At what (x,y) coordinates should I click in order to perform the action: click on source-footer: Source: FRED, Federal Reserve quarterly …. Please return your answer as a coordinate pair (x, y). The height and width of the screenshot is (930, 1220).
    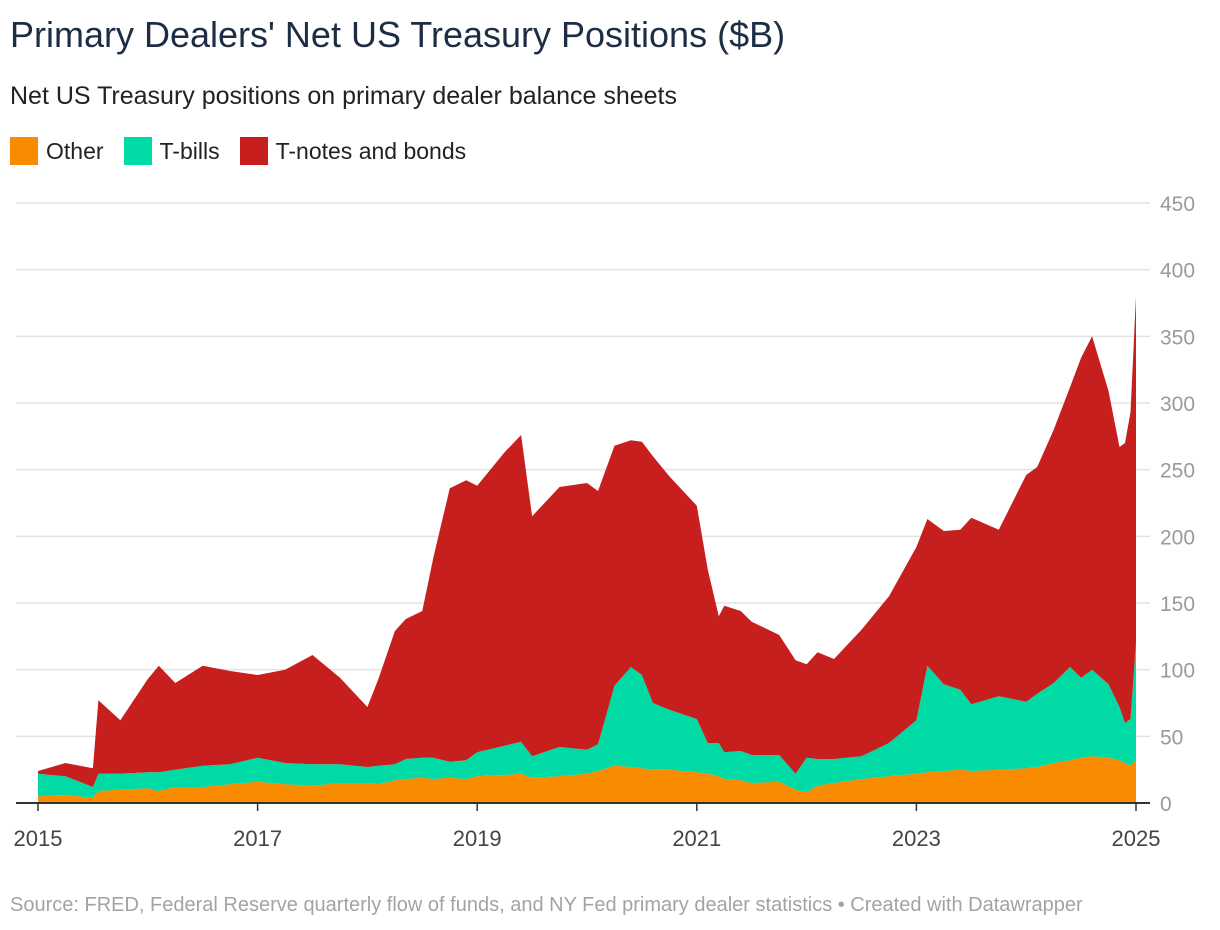
    Looking at the image, I should click on (546, 905).